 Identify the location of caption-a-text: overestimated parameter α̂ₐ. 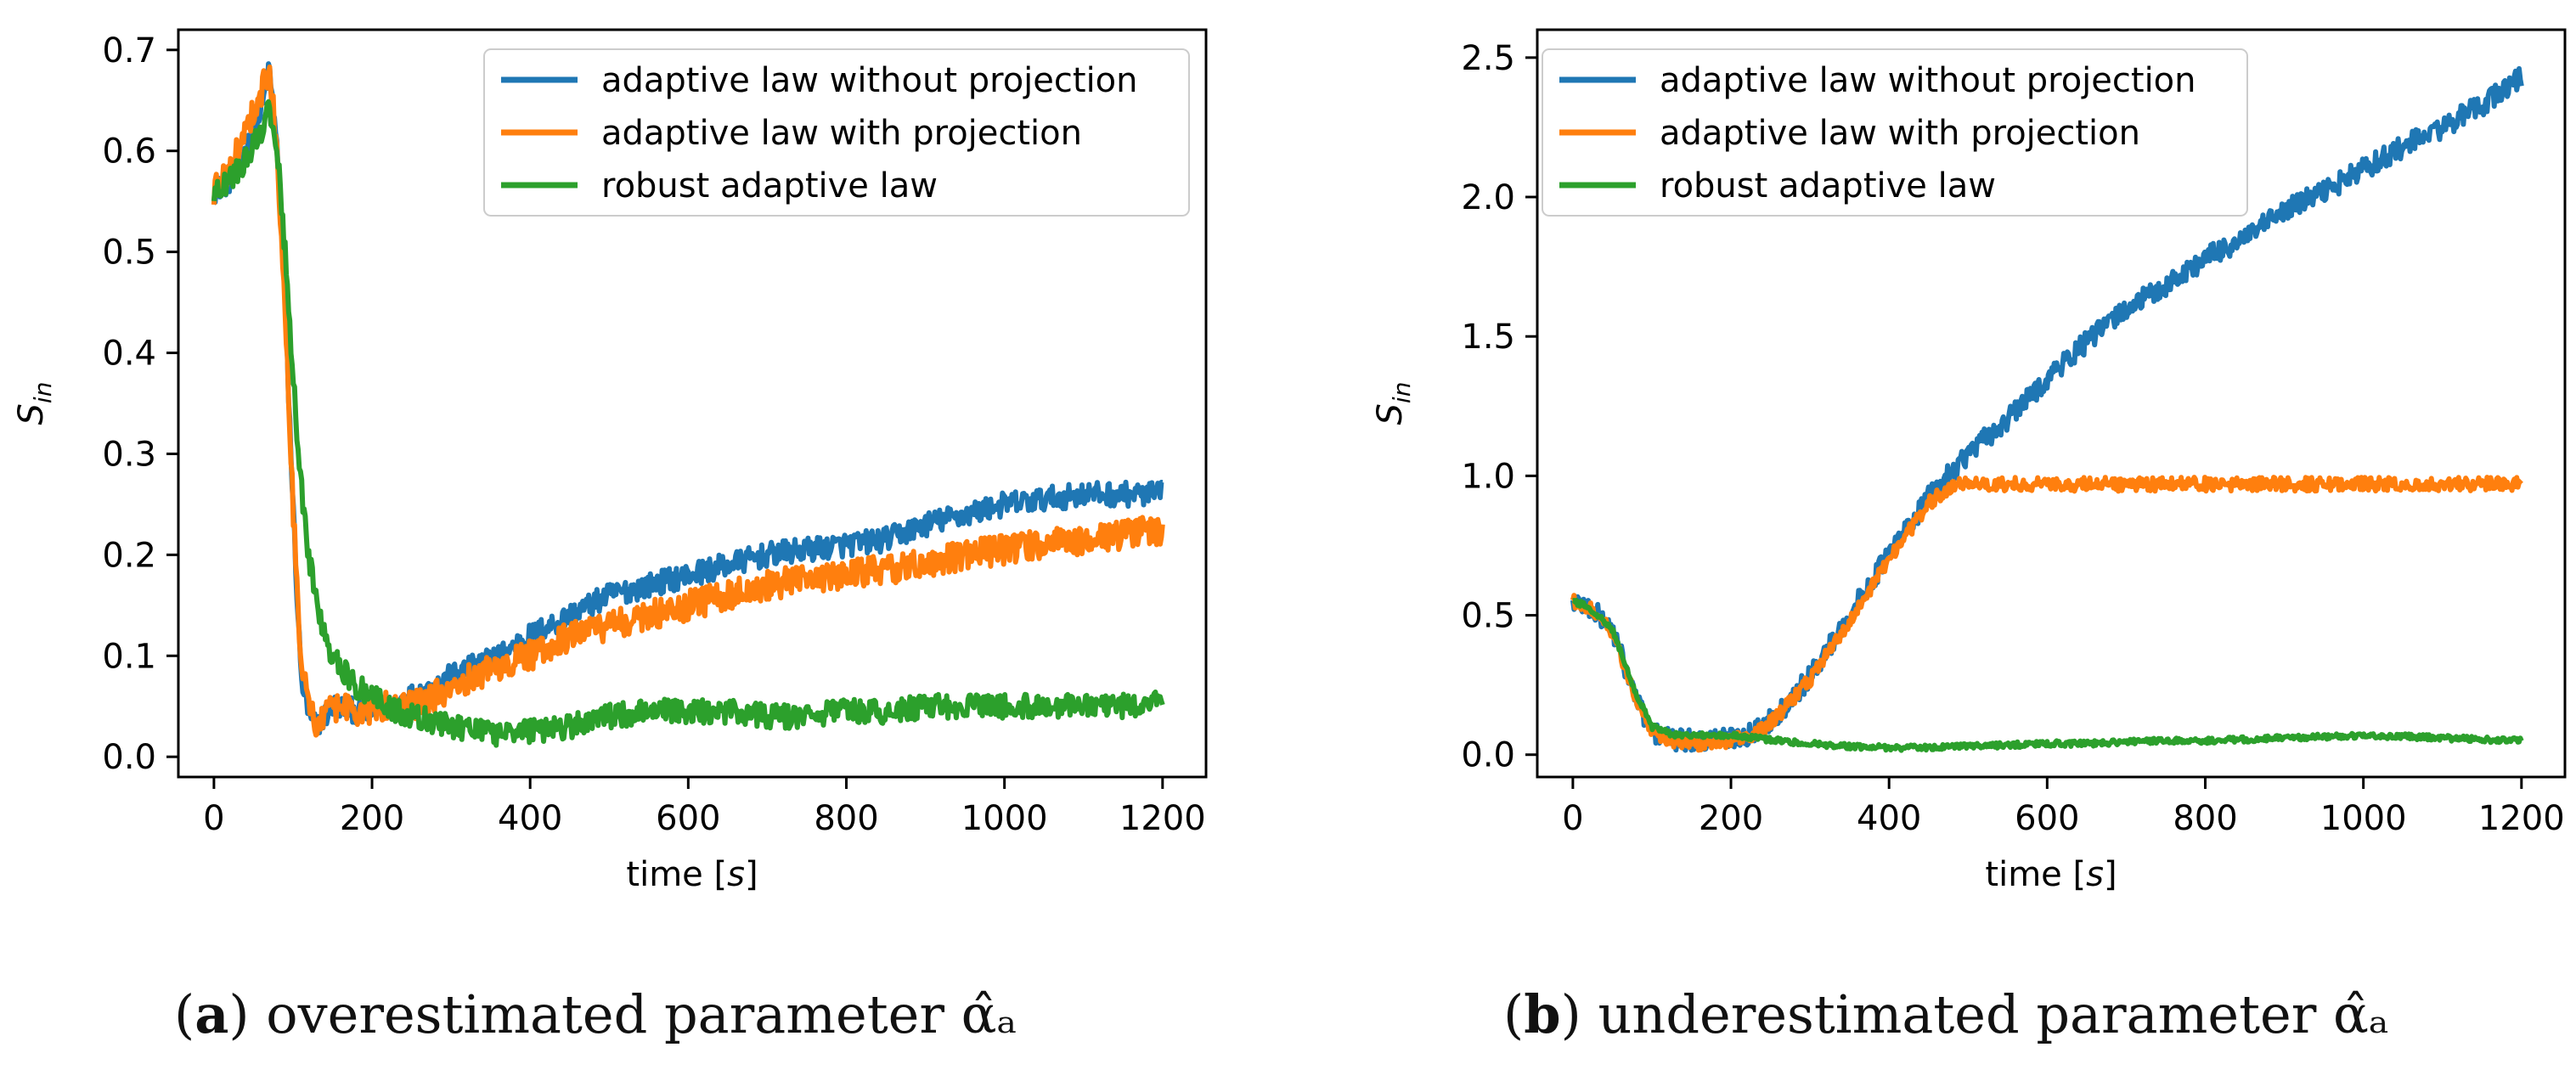
(633, 1014).